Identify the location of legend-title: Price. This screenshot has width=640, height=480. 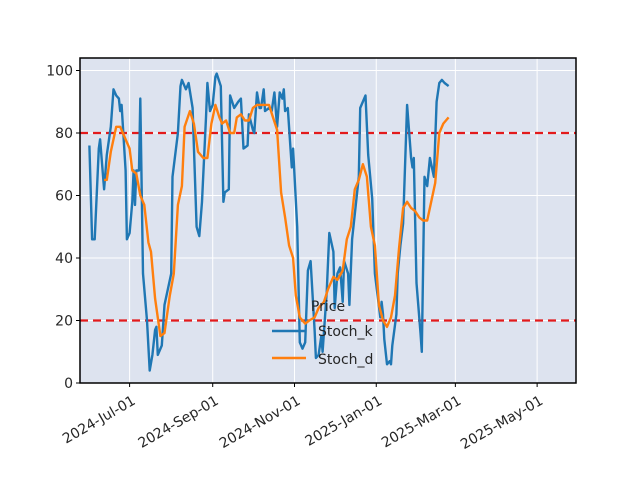
(328, 307).